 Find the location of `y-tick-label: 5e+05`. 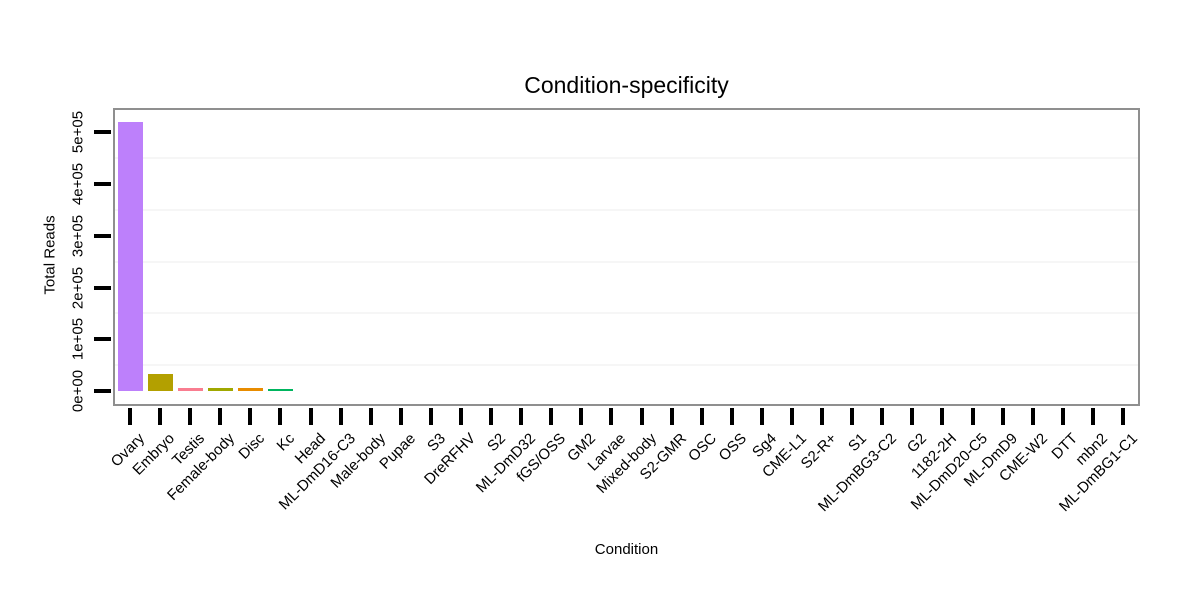

y-tick-label: 5e+05 is located at coordinates (78, 132).